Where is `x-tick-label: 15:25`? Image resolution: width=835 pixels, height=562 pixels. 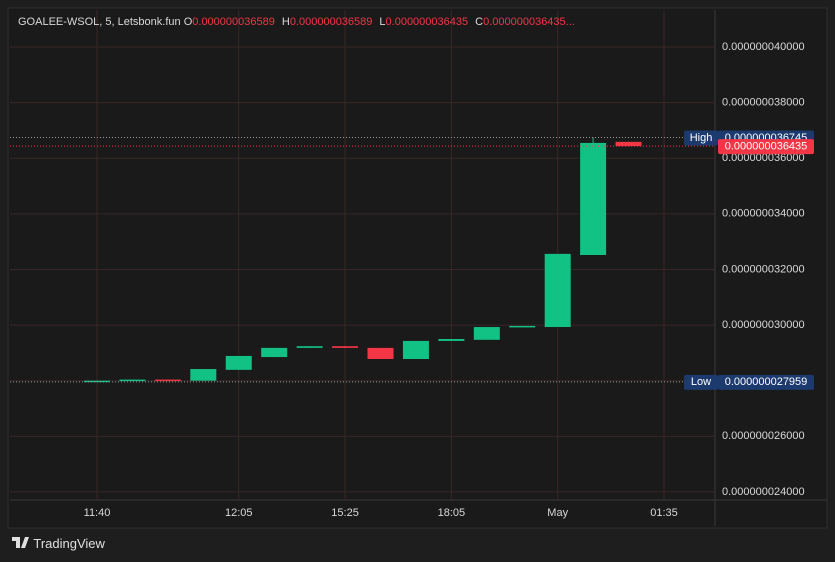
x-tick-label: 15:25 is located at coordinates (345, 513).